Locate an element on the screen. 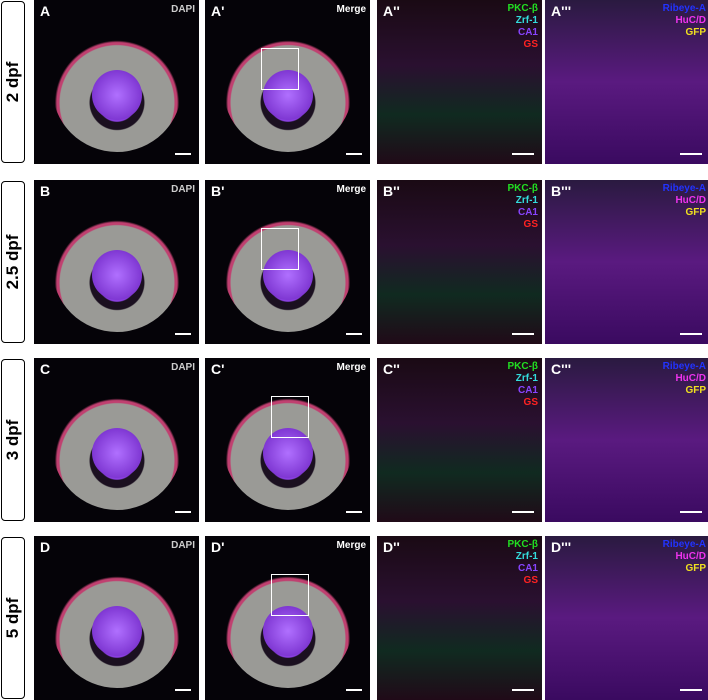 This screenshot has height=700, width=708. panel-label: A is located at coordinates (45, 11).